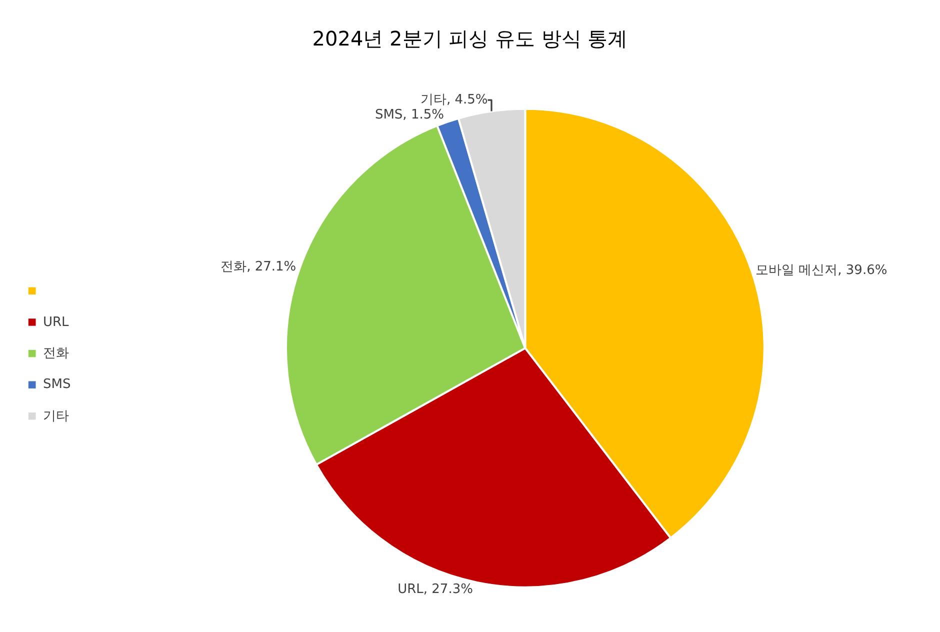  Describe the element at coordinates (470, 38) in the screenshot. I see `chart-title: 2024년 2분기 피싱 유도 방식 통계` at that location.